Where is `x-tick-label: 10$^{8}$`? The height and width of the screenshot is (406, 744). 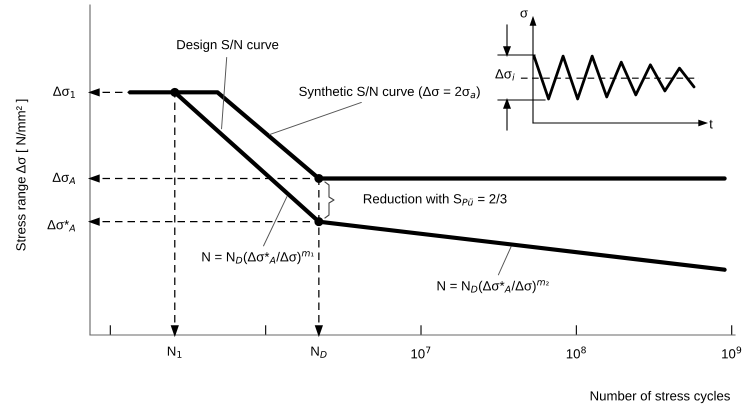 x-tick-label: 10$^{8}$ is located at coordinates (576, 352).